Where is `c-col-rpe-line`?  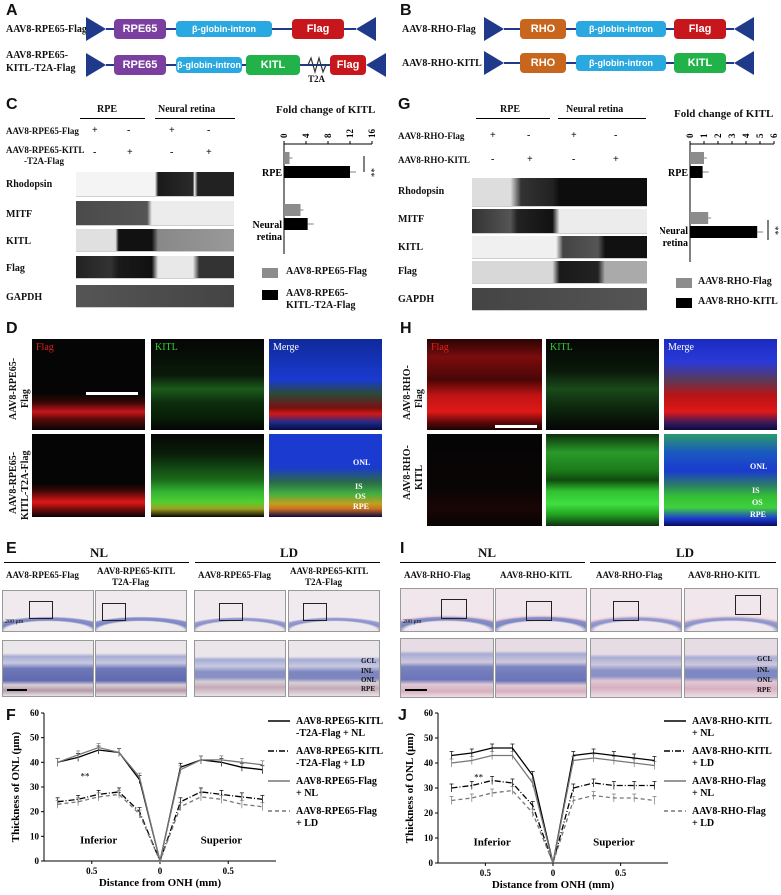
c-col-rpe-line is located at coordinates (112, 118).